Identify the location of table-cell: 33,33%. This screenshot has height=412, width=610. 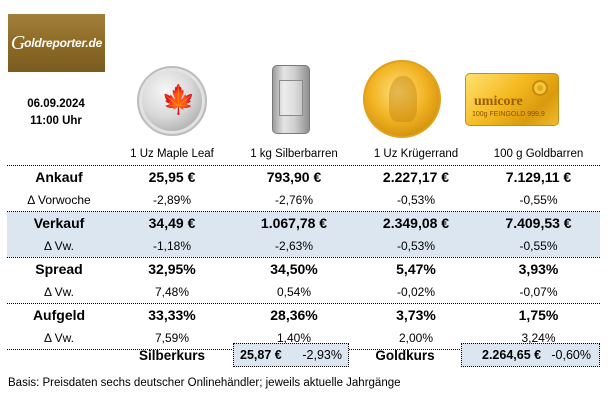
(172, 315).